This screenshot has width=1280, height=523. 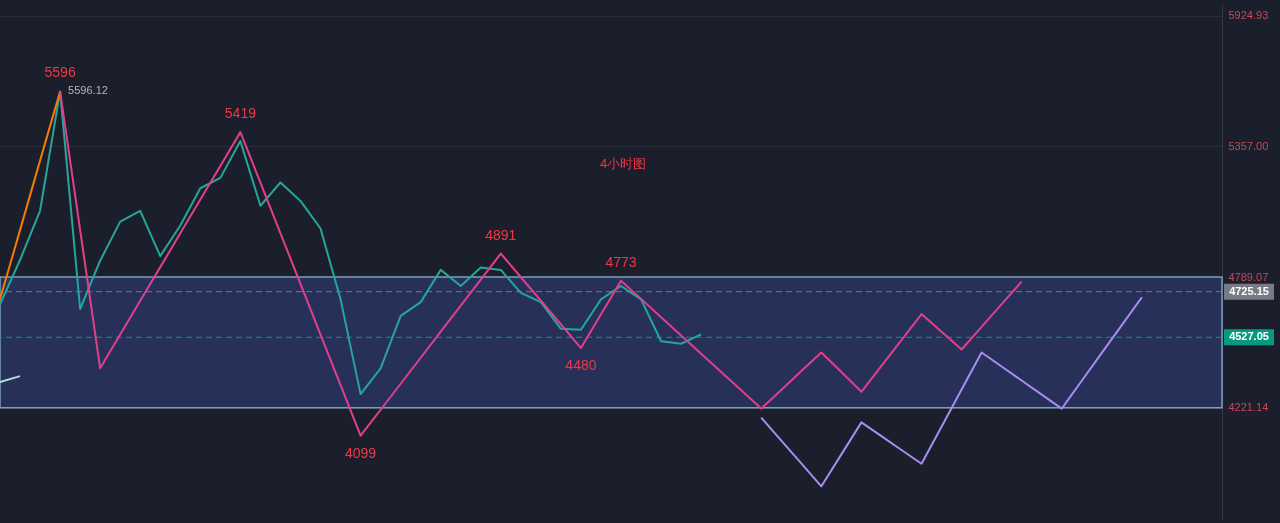 What do you see at coordinates (60, 72) in the screenshot?
I see `annotation: 5596` at bounding box center [60, 72].